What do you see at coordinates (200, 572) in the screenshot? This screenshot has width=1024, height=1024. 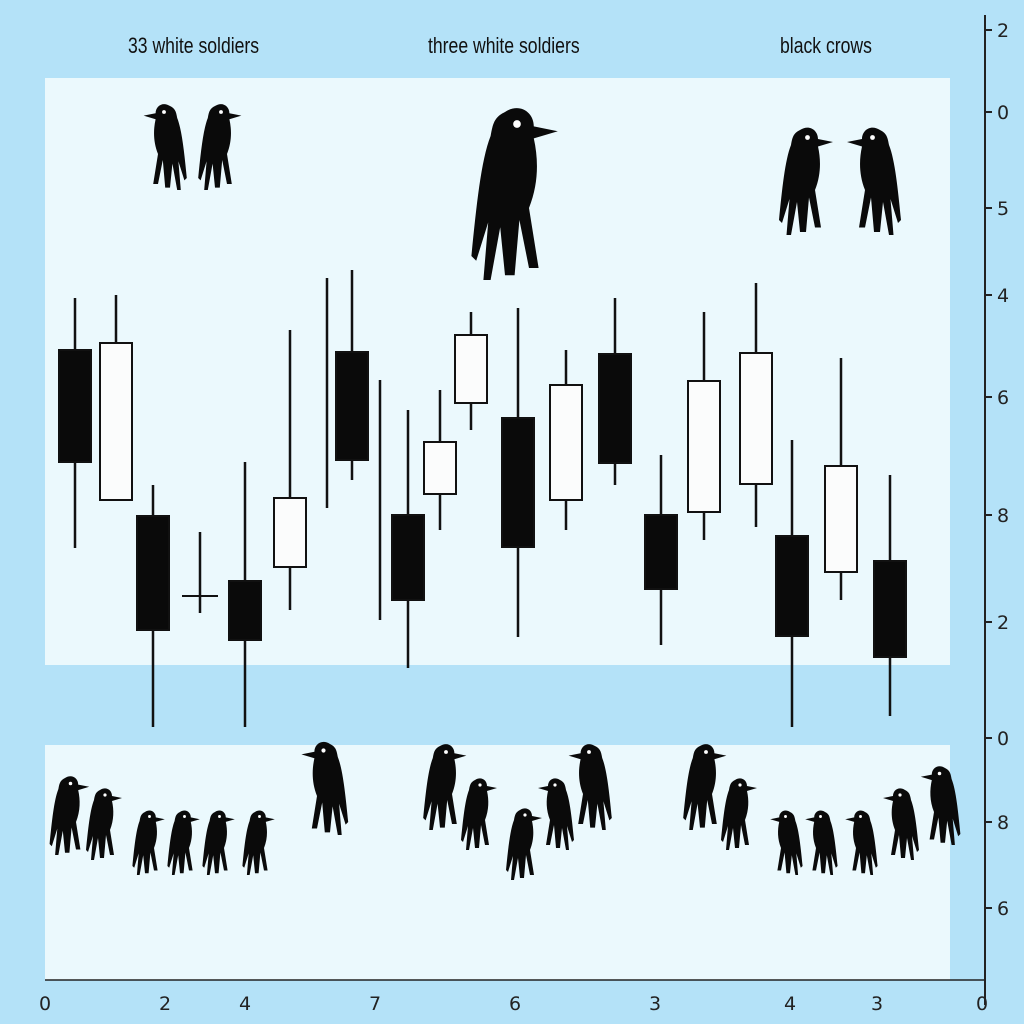 I see `candle-doji` at bounding box center [200, 572].